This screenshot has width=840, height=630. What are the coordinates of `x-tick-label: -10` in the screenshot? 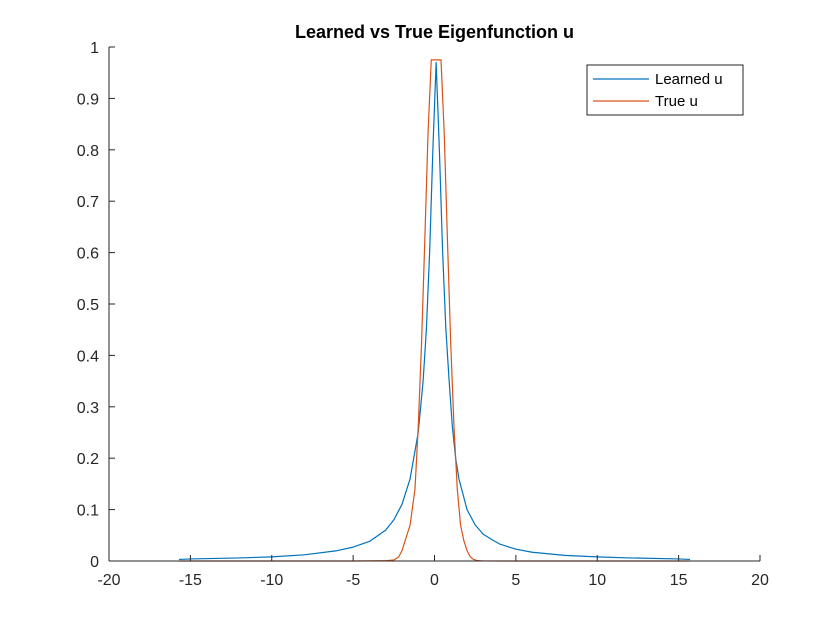 It's located at (271, 580).